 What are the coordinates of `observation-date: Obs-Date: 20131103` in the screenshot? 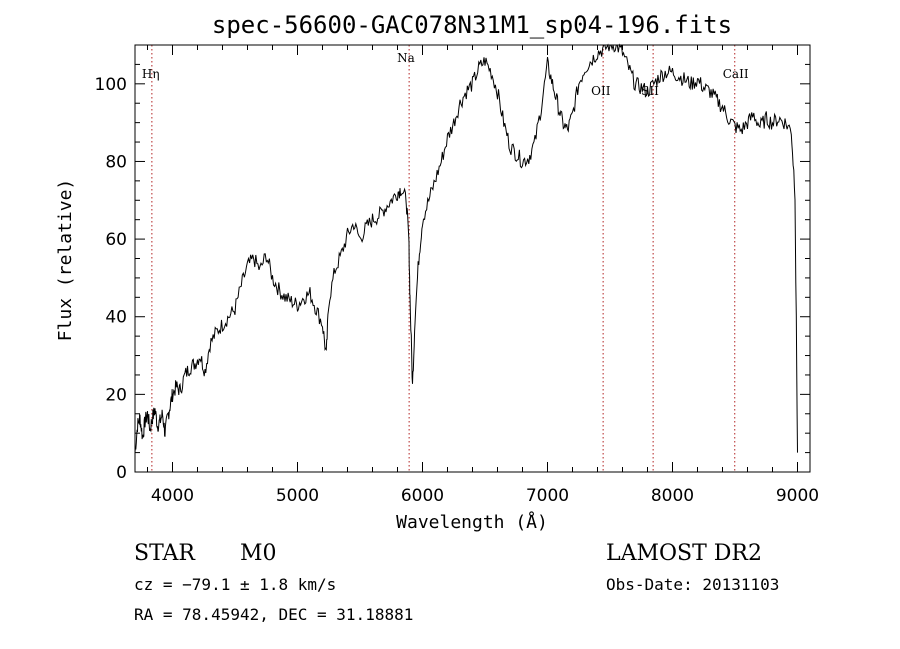 It's located at (692, 584).